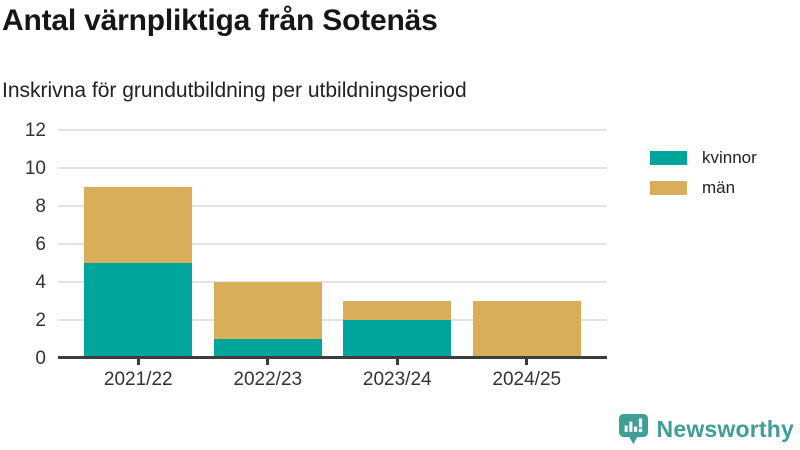 The image size is (800, 450). What do you see at coordinates (397, 379) in the screenshot?
I see `x-axis-category-label: 2023/24` at bounding box center [397, 379].